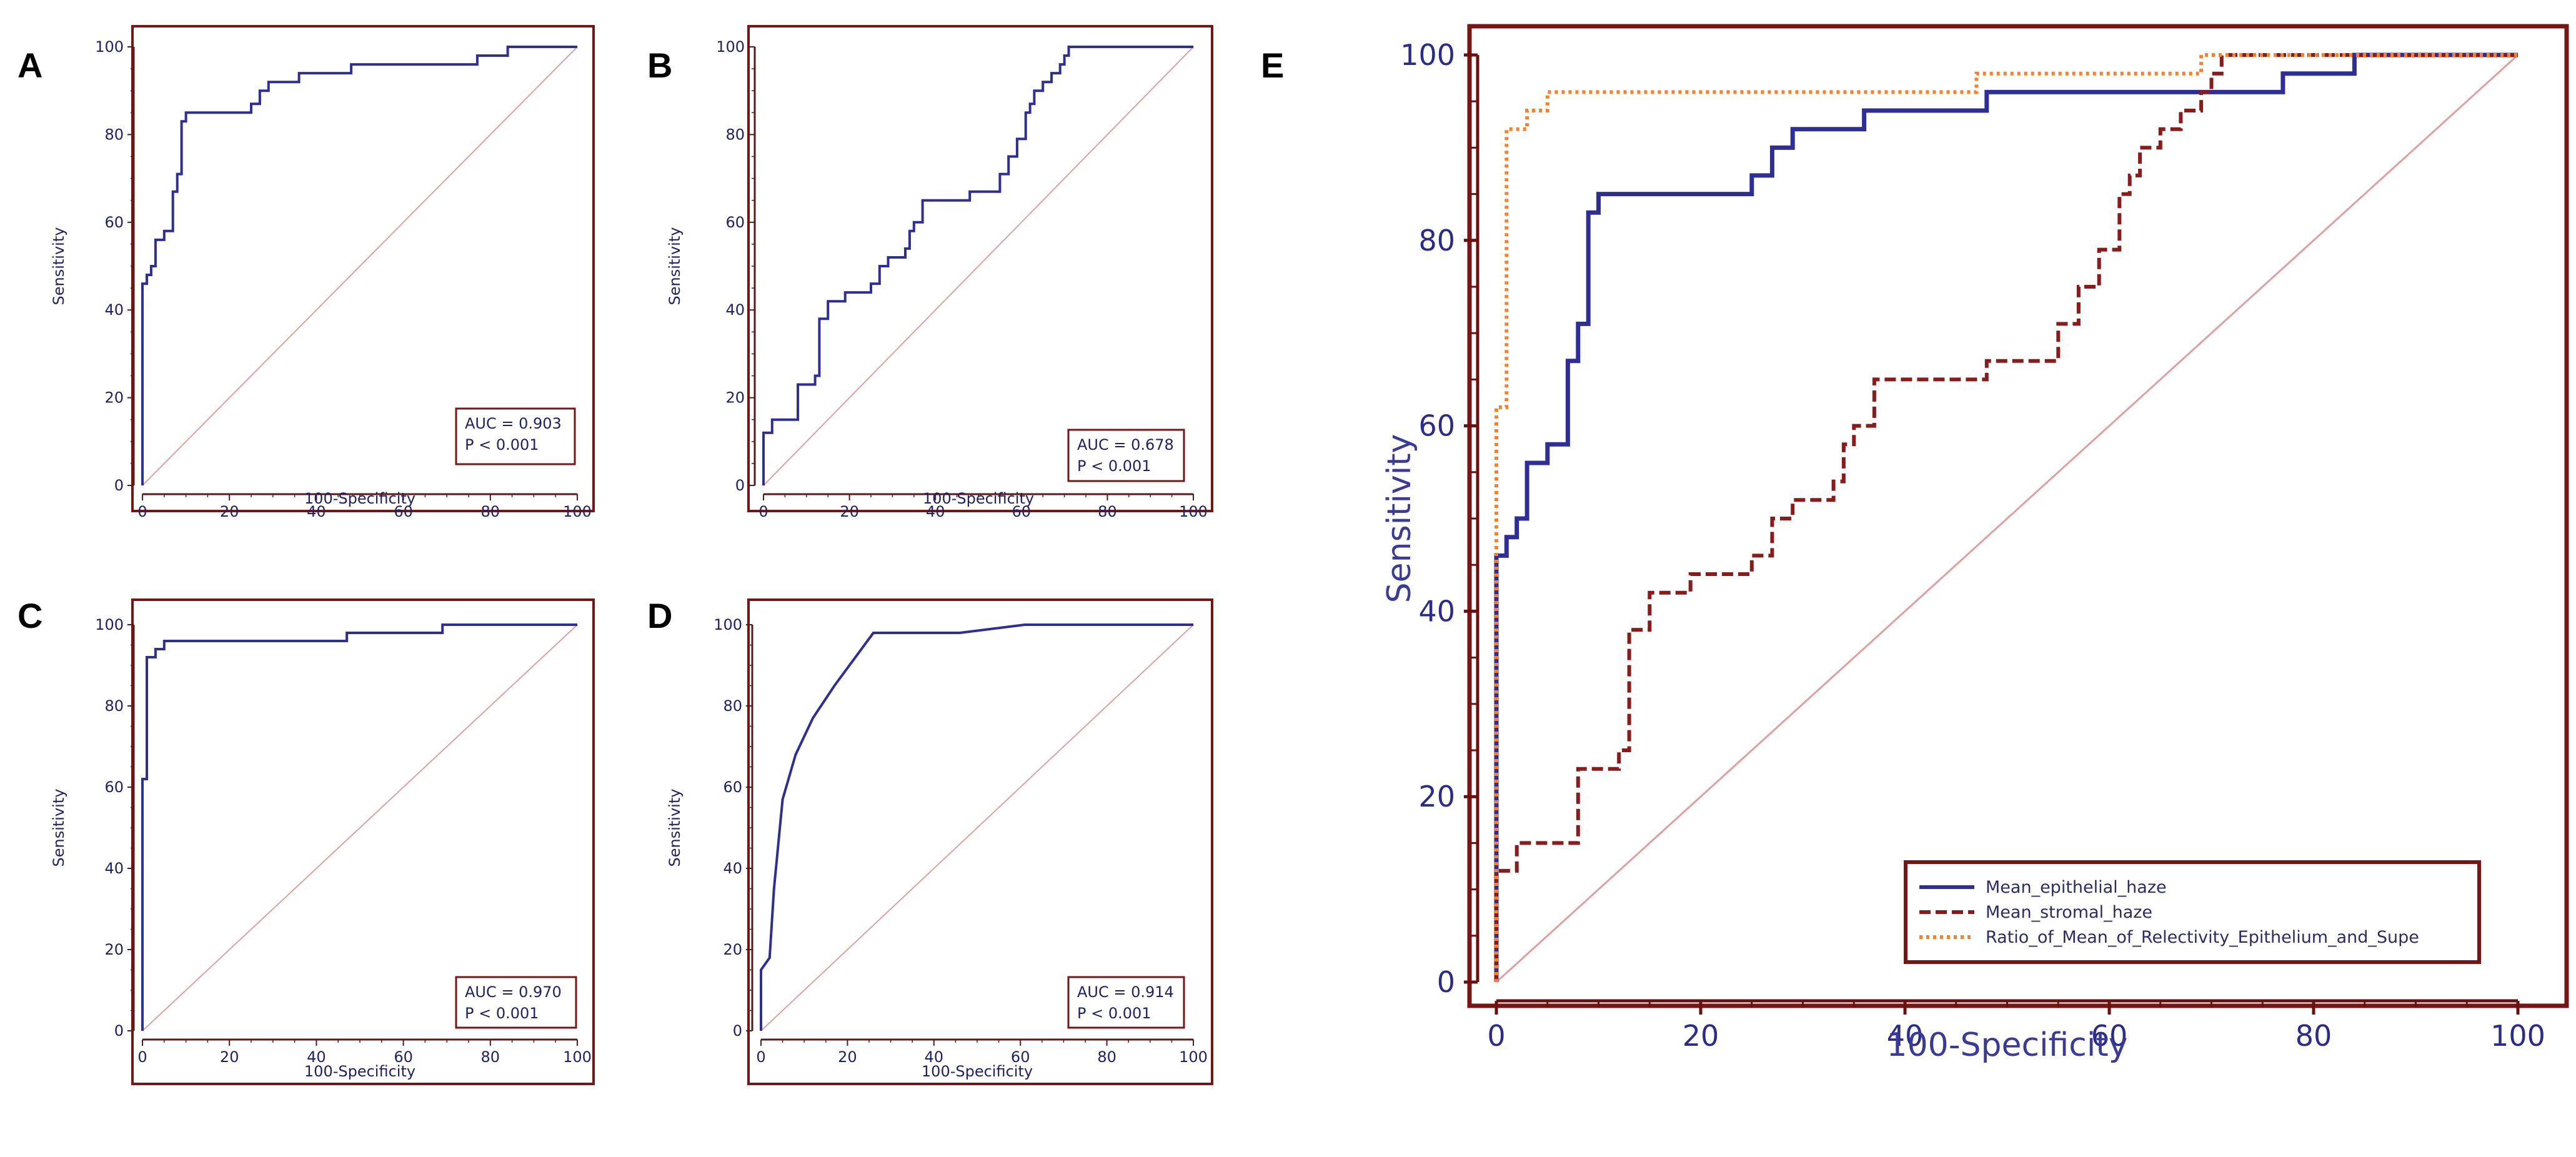 The width and height of the screenshot is (2576, 1157). I want to click on panel-letter: D, so click(659, 615).